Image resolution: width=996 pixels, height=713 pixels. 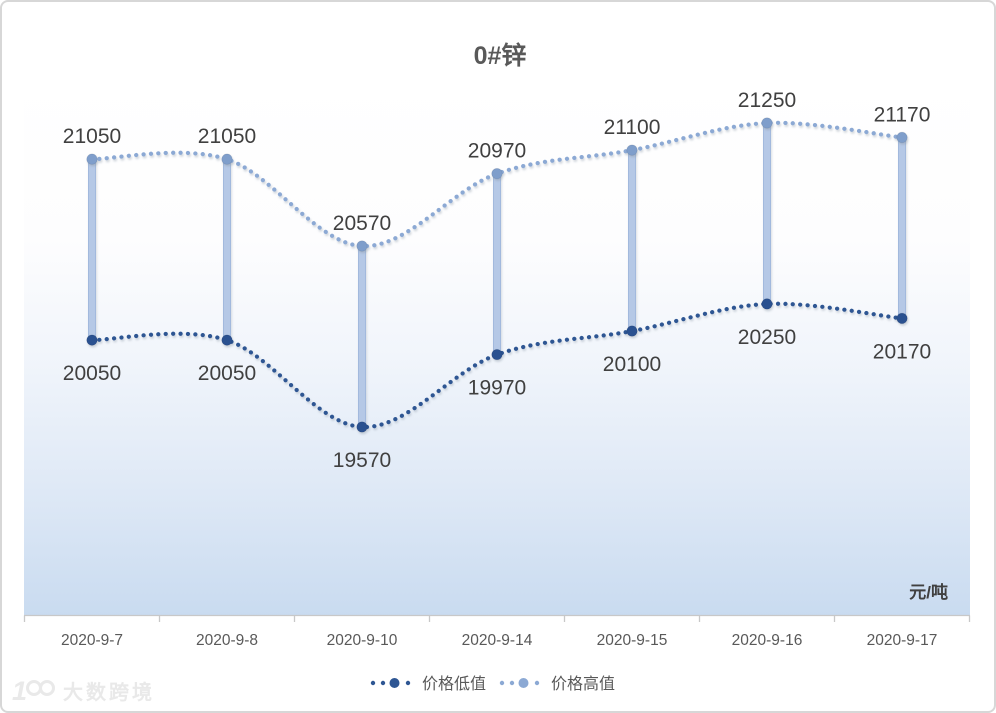 What do you see at coordinates (362, 223) in the screenshot?
I see `data-label: 20570` at bounding box center [362, 223].